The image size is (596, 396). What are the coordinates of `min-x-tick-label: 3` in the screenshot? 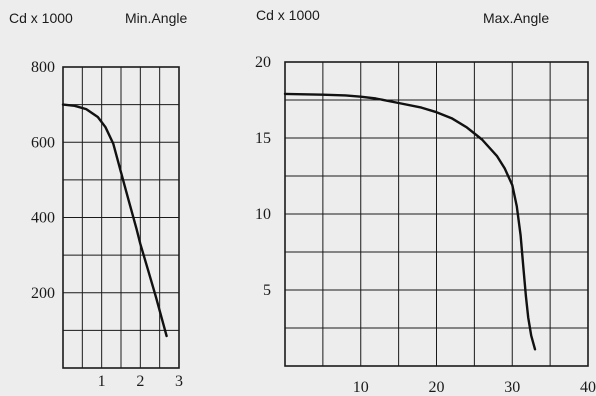 It's located at (179, 381).